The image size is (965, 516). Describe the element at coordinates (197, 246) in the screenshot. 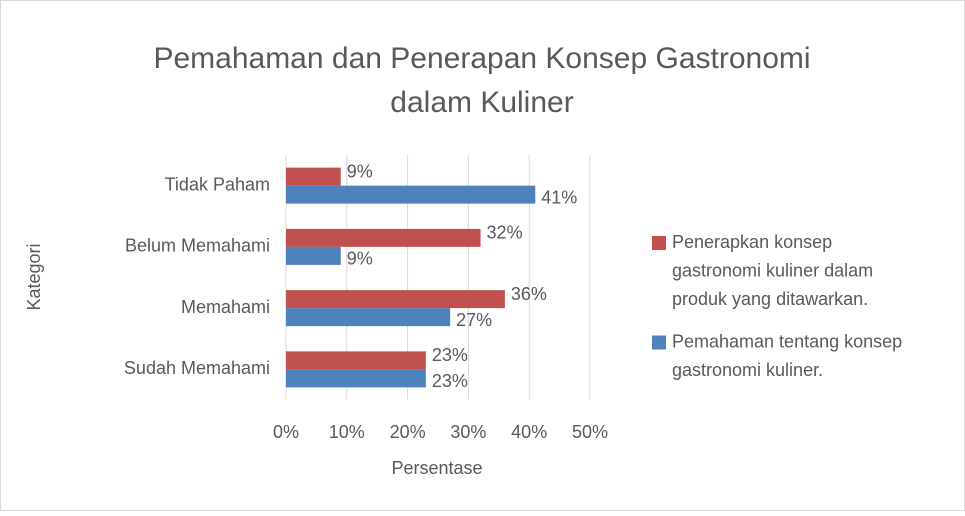

I see `y-tick-label: Belum Memahami` at that location.